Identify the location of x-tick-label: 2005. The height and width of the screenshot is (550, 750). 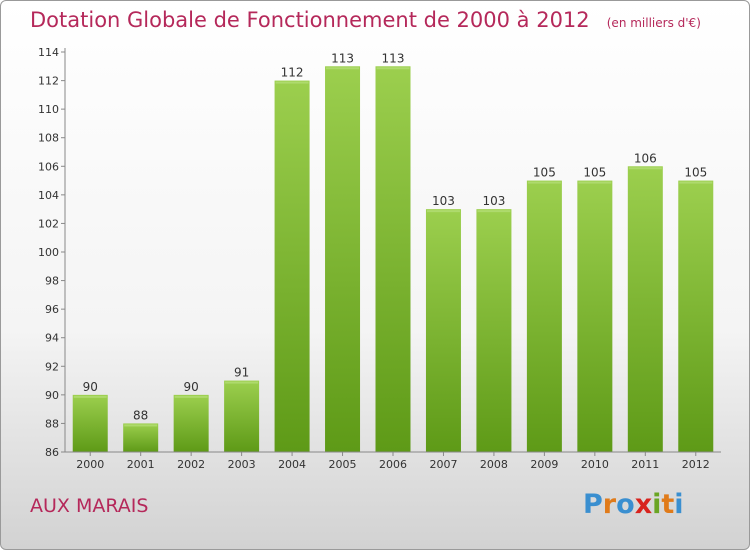
(343, 464).